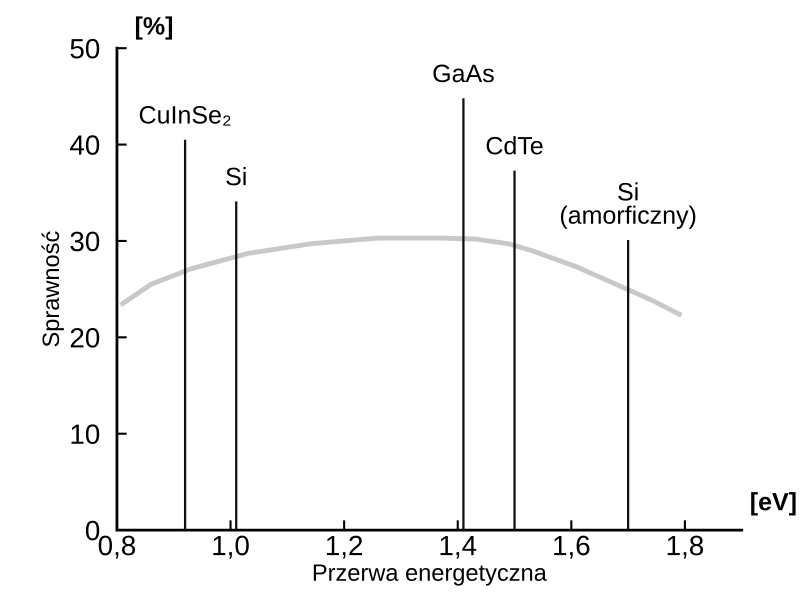 This screenshot has height=610, width=801. Describe the element at coordinates (344, 547) in the screenshot. I see `x-tick-label: 1,2` at that location.